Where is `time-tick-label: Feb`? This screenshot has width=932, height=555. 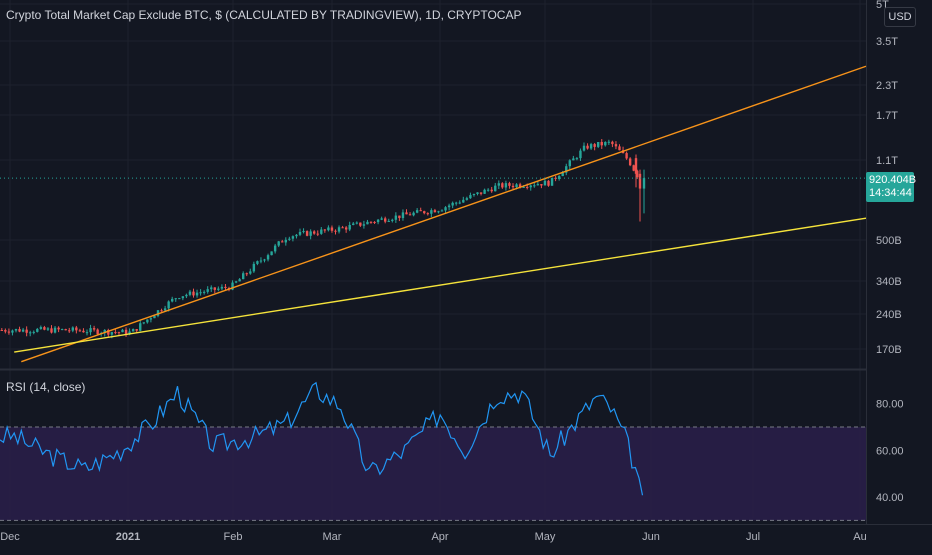 time-tick-label: Feb is located at coordinates (233, 537).